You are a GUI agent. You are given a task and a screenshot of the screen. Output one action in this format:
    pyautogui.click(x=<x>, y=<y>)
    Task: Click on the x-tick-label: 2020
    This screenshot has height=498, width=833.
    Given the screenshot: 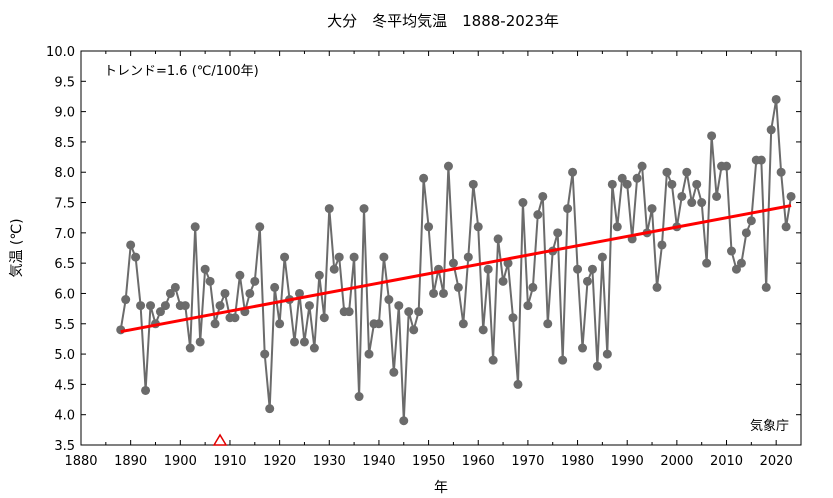 What is the action you would take?
    pyautogui.click(x=776, y=461)
    